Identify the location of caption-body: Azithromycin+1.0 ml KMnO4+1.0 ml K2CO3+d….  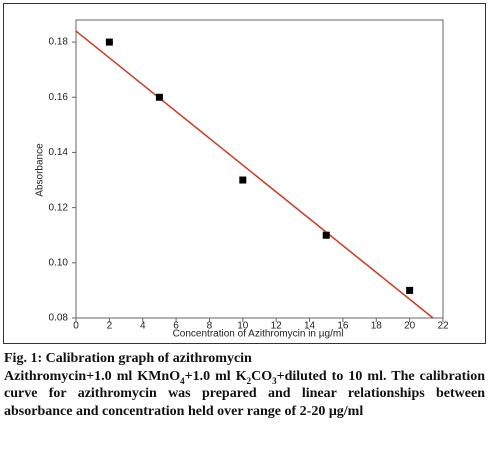
(244, 394).